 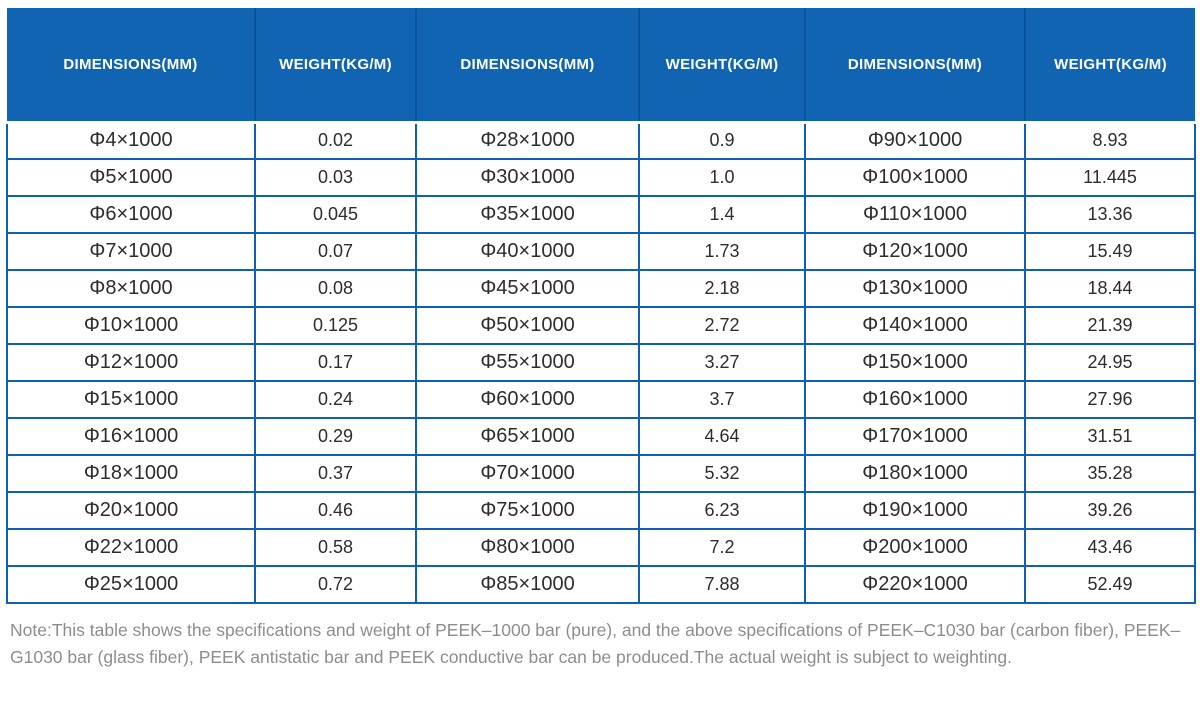 I want to click on table-row: Φ18×1000 0.37 Φ70×1000 5.32 Φ180×1000 35.28, so click(x=601, y=473).